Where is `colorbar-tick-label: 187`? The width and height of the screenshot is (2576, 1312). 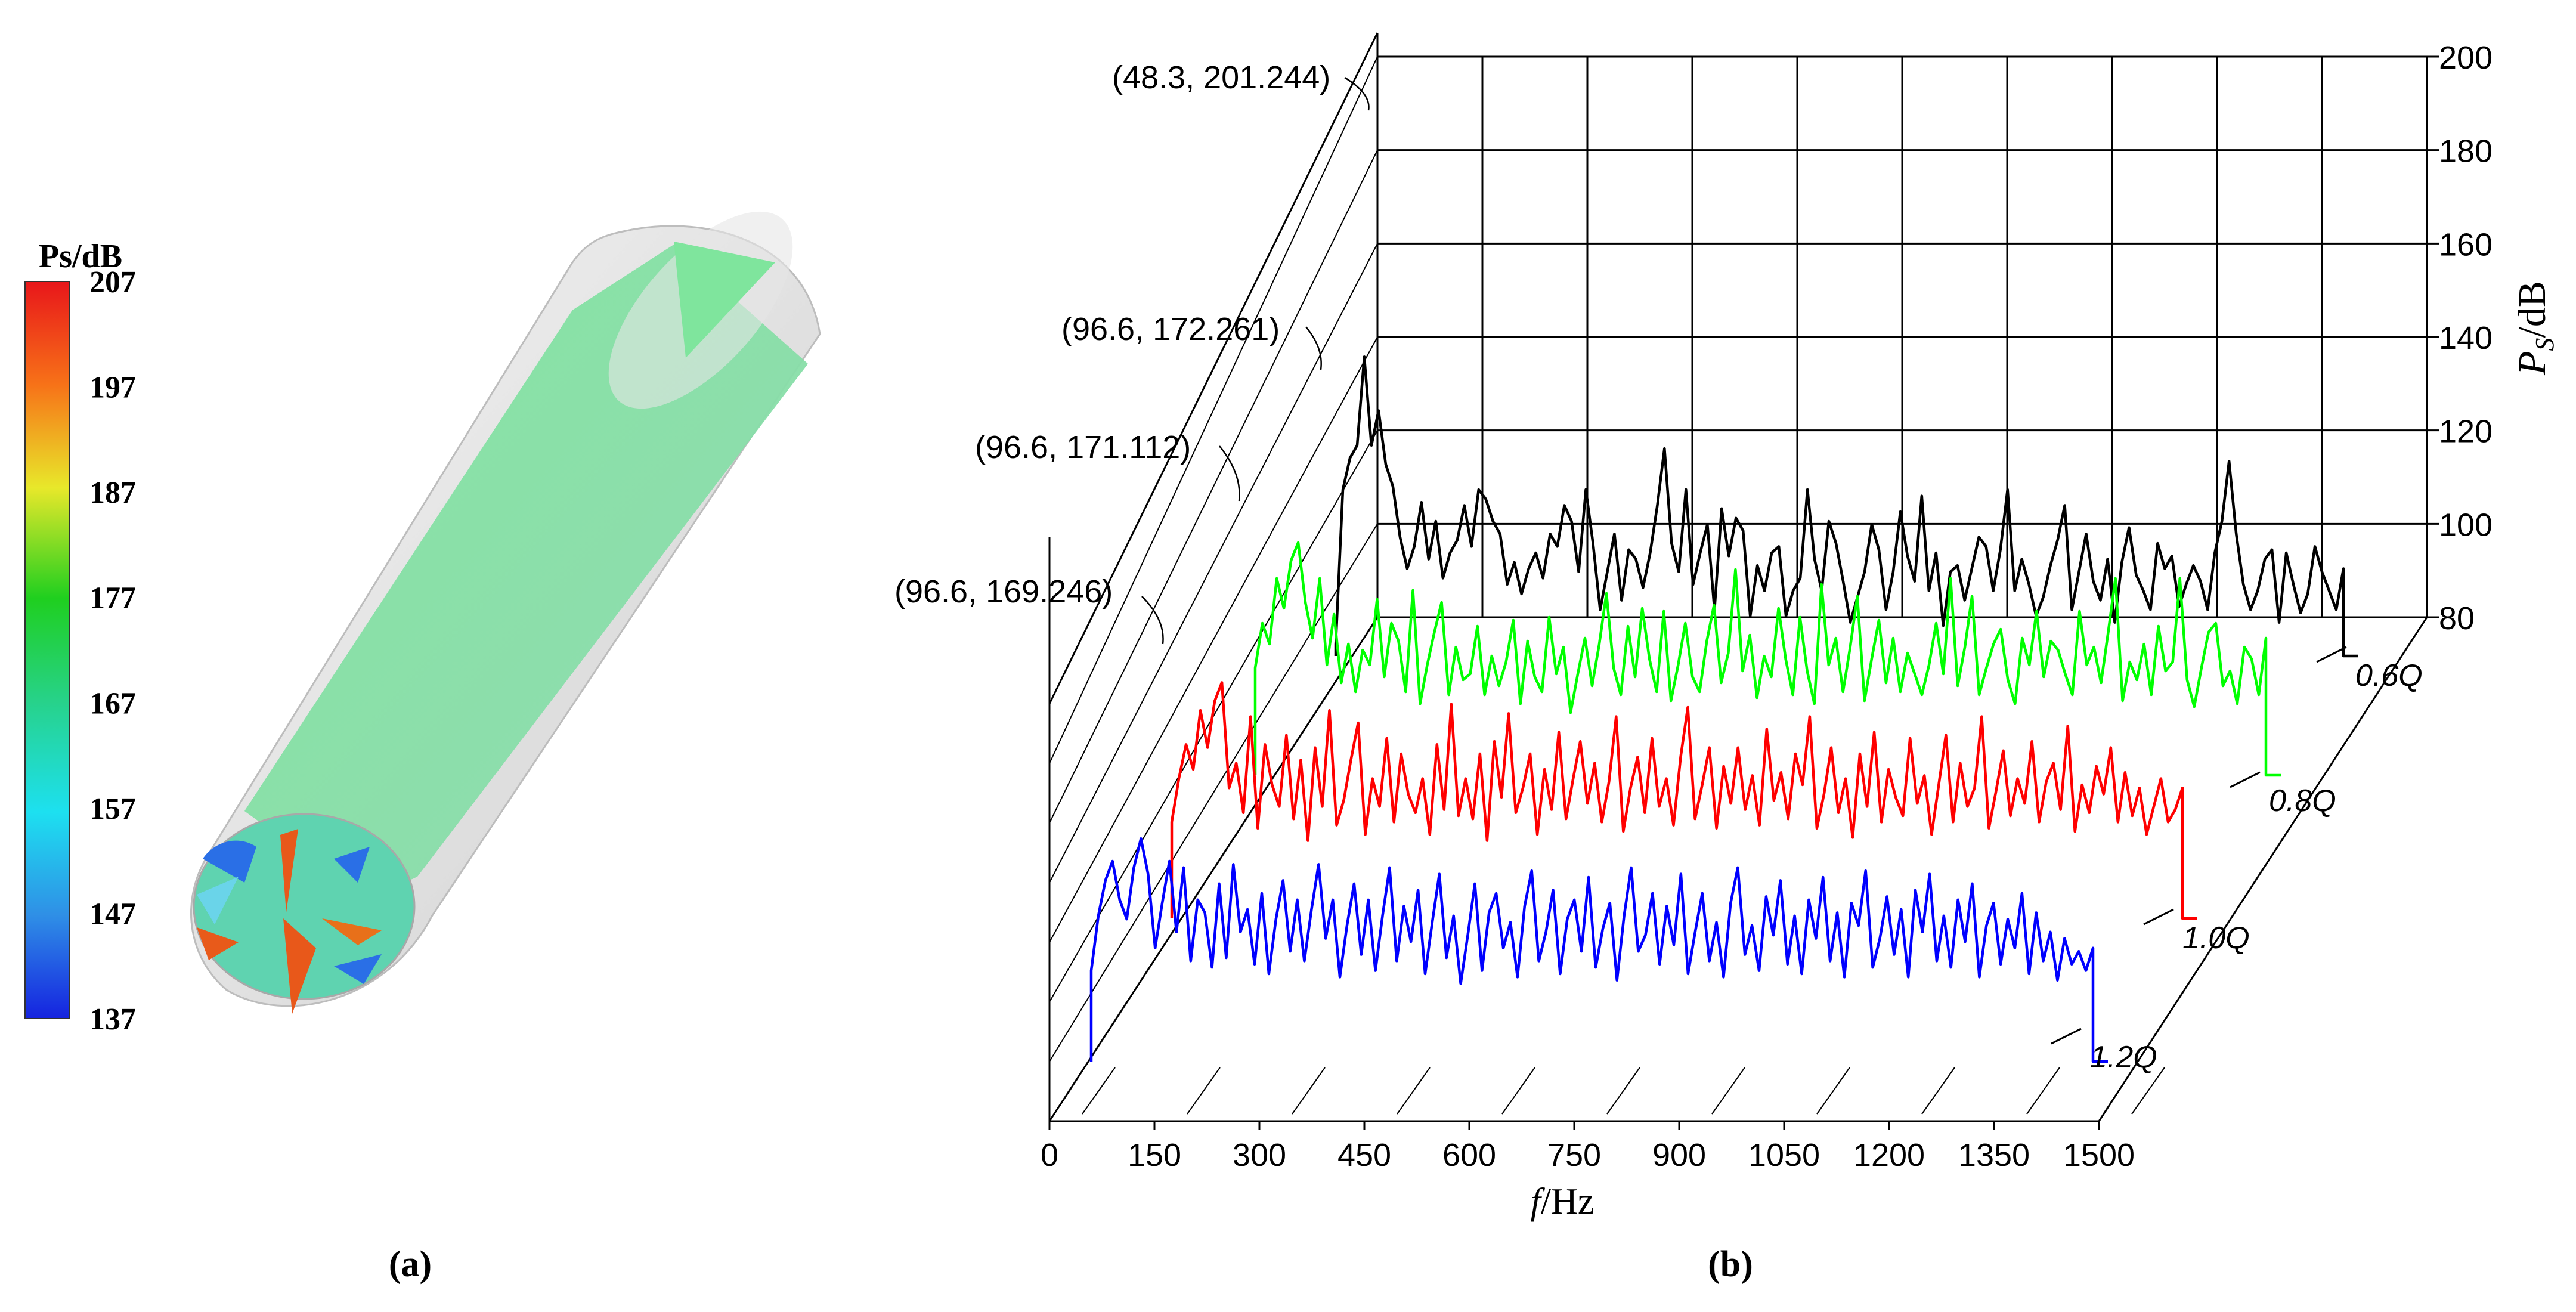
colorbar-tick-label: 187 is located at coordinates (112, 493).